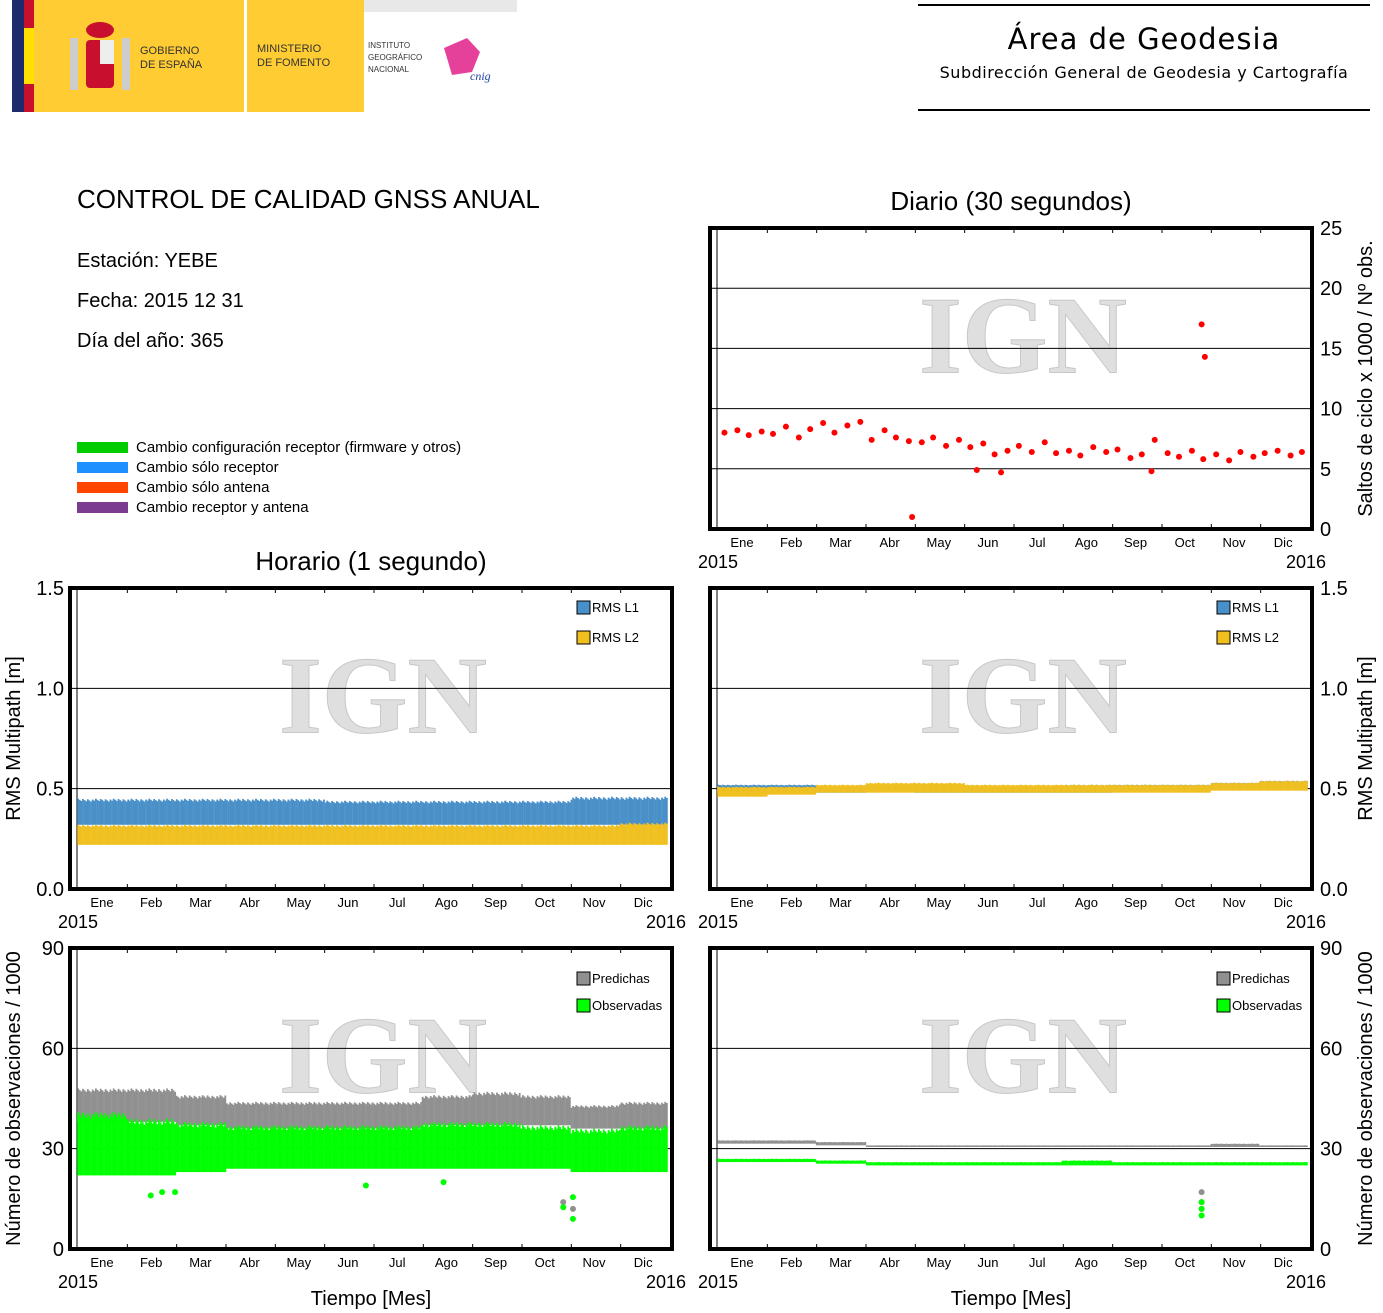 The image size is (1383, 1313). What do you see at coordinates (443, 1182) in the screenshot?
I see `outlier-point` at bounding box center [443, 1182].